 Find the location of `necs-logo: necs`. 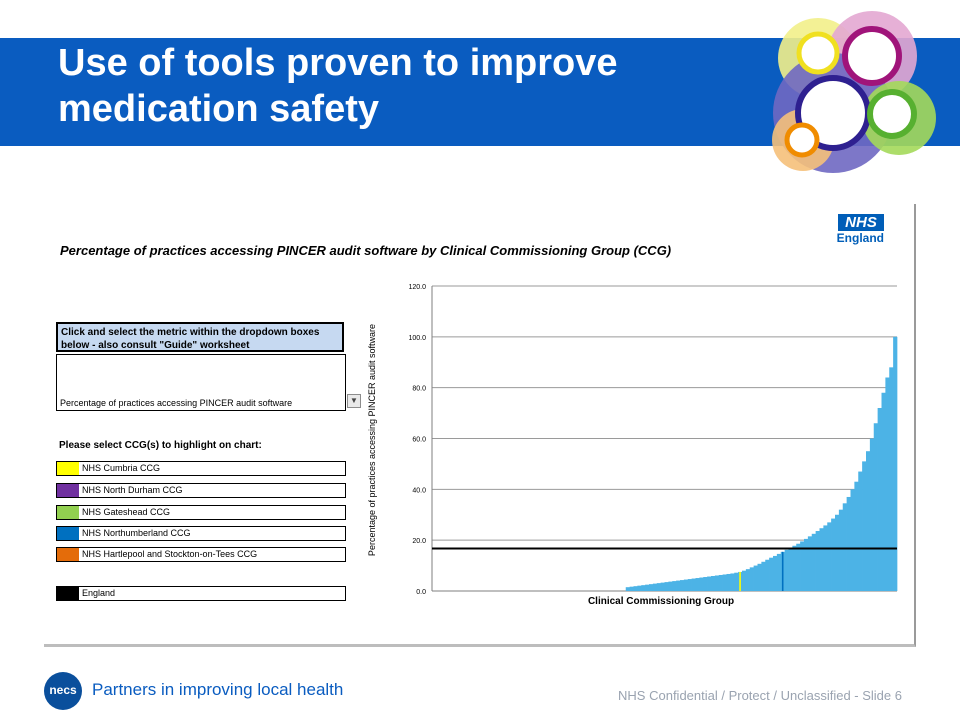

necs-logo: necs is located at coordinates (63, 691).